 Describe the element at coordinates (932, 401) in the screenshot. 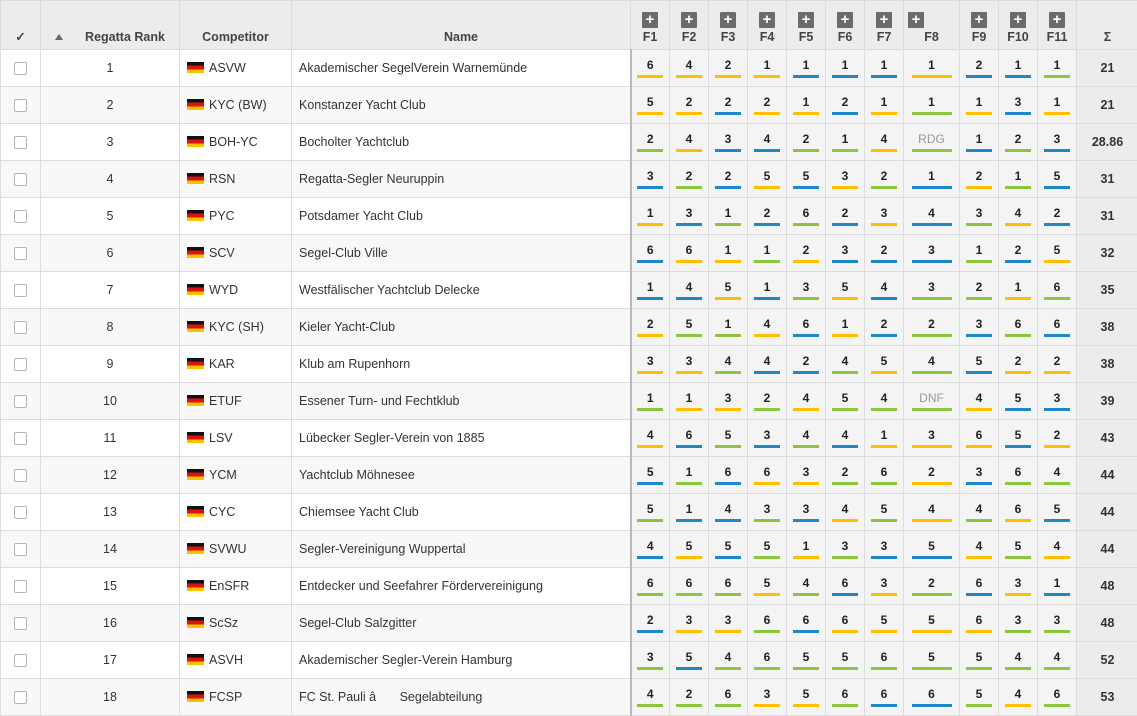

I see `race-result-cell: DNF` at that location.